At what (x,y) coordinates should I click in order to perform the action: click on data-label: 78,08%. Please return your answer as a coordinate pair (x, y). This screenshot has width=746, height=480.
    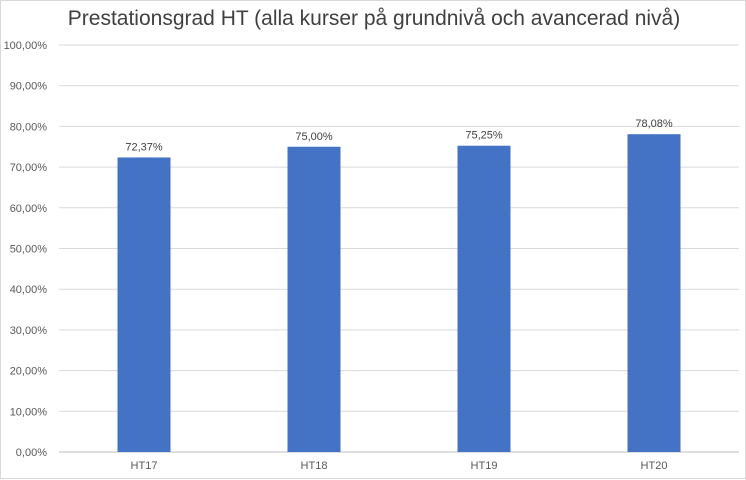
    Looking at the image, I should click on (654, 124).